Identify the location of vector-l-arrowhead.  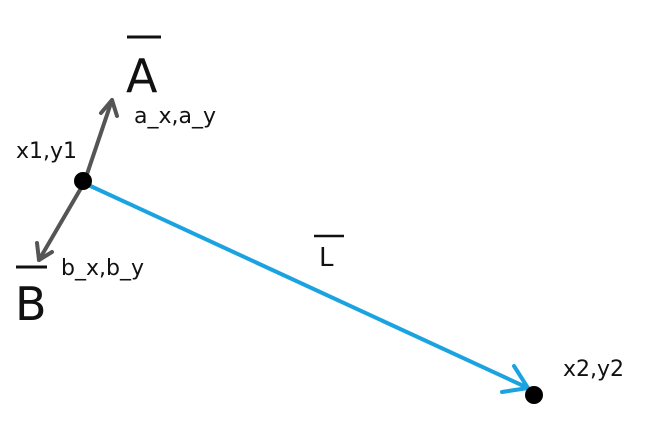
(515, 379).